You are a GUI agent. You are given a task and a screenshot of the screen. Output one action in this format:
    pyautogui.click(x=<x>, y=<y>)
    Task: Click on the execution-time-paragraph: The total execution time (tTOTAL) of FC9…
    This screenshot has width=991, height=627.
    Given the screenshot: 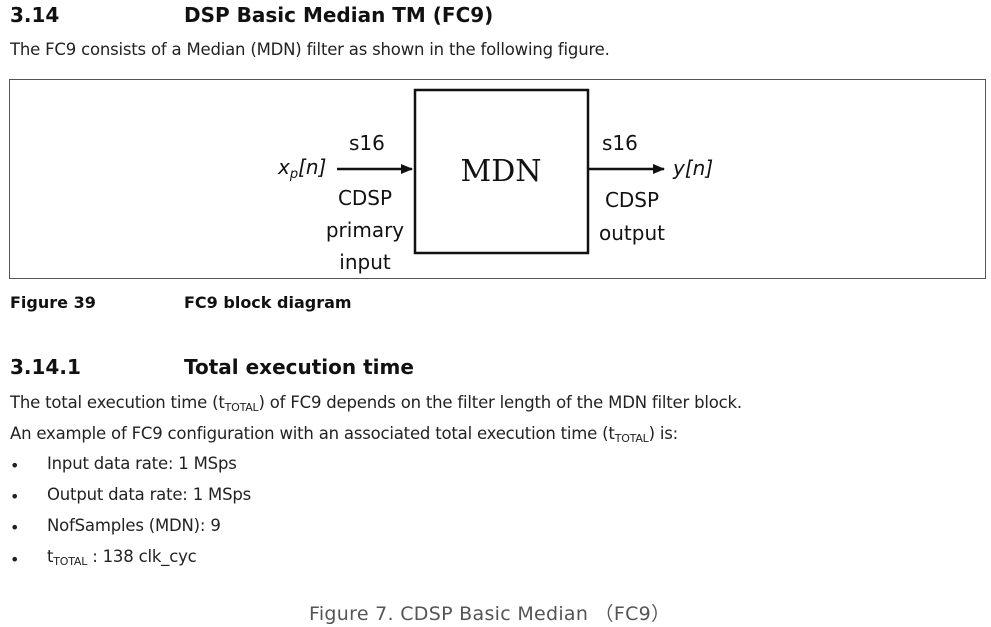 What is the action you would take?
    pyautogui.click(x=376, y=403)
    